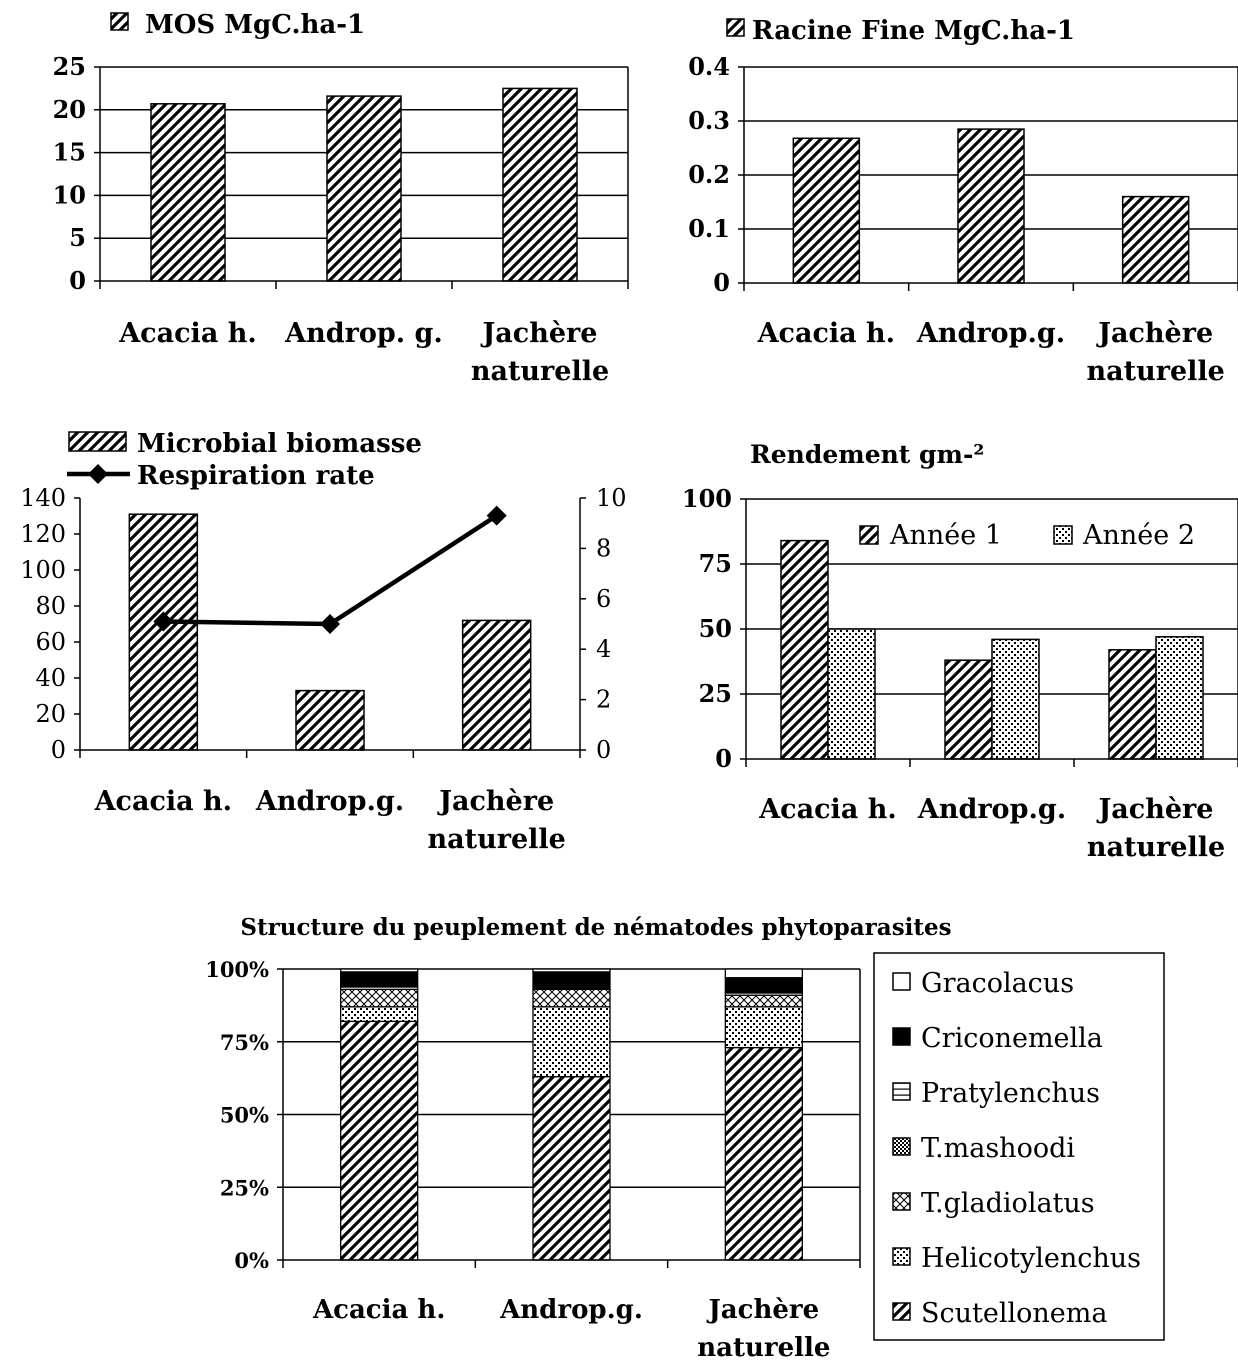 Image resolution: width=1238 pixels, height=1365 pixels. I want to click on y2-tick-label: 0, so click(603, 750).